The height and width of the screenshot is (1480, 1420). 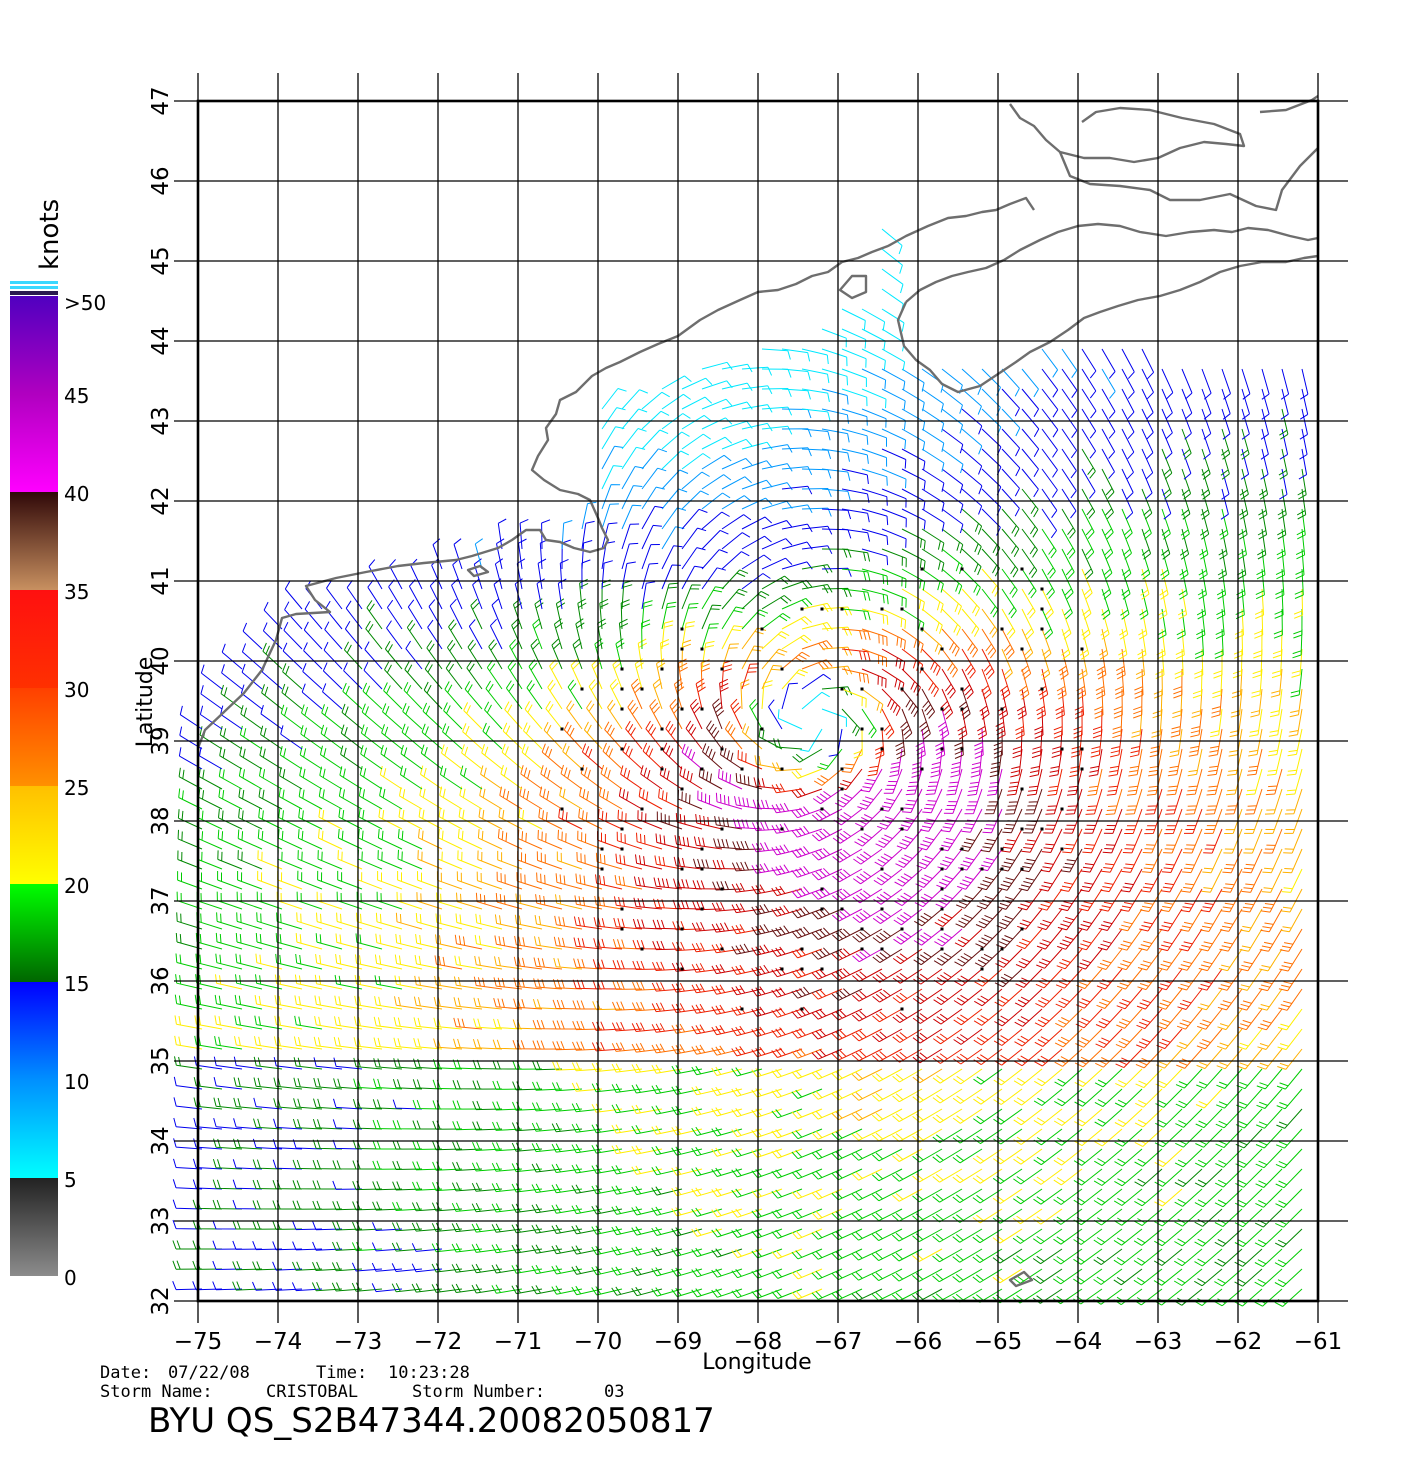 I want to click on latitude-tick-label: 47, so click(x=161, y=100).